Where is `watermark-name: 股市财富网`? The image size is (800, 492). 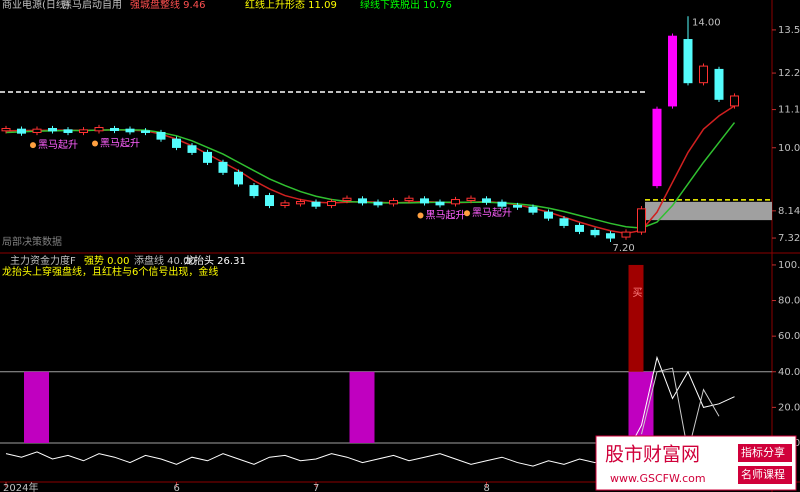
watermark-name: 股市财富网 is located at coordinates (652, 455).